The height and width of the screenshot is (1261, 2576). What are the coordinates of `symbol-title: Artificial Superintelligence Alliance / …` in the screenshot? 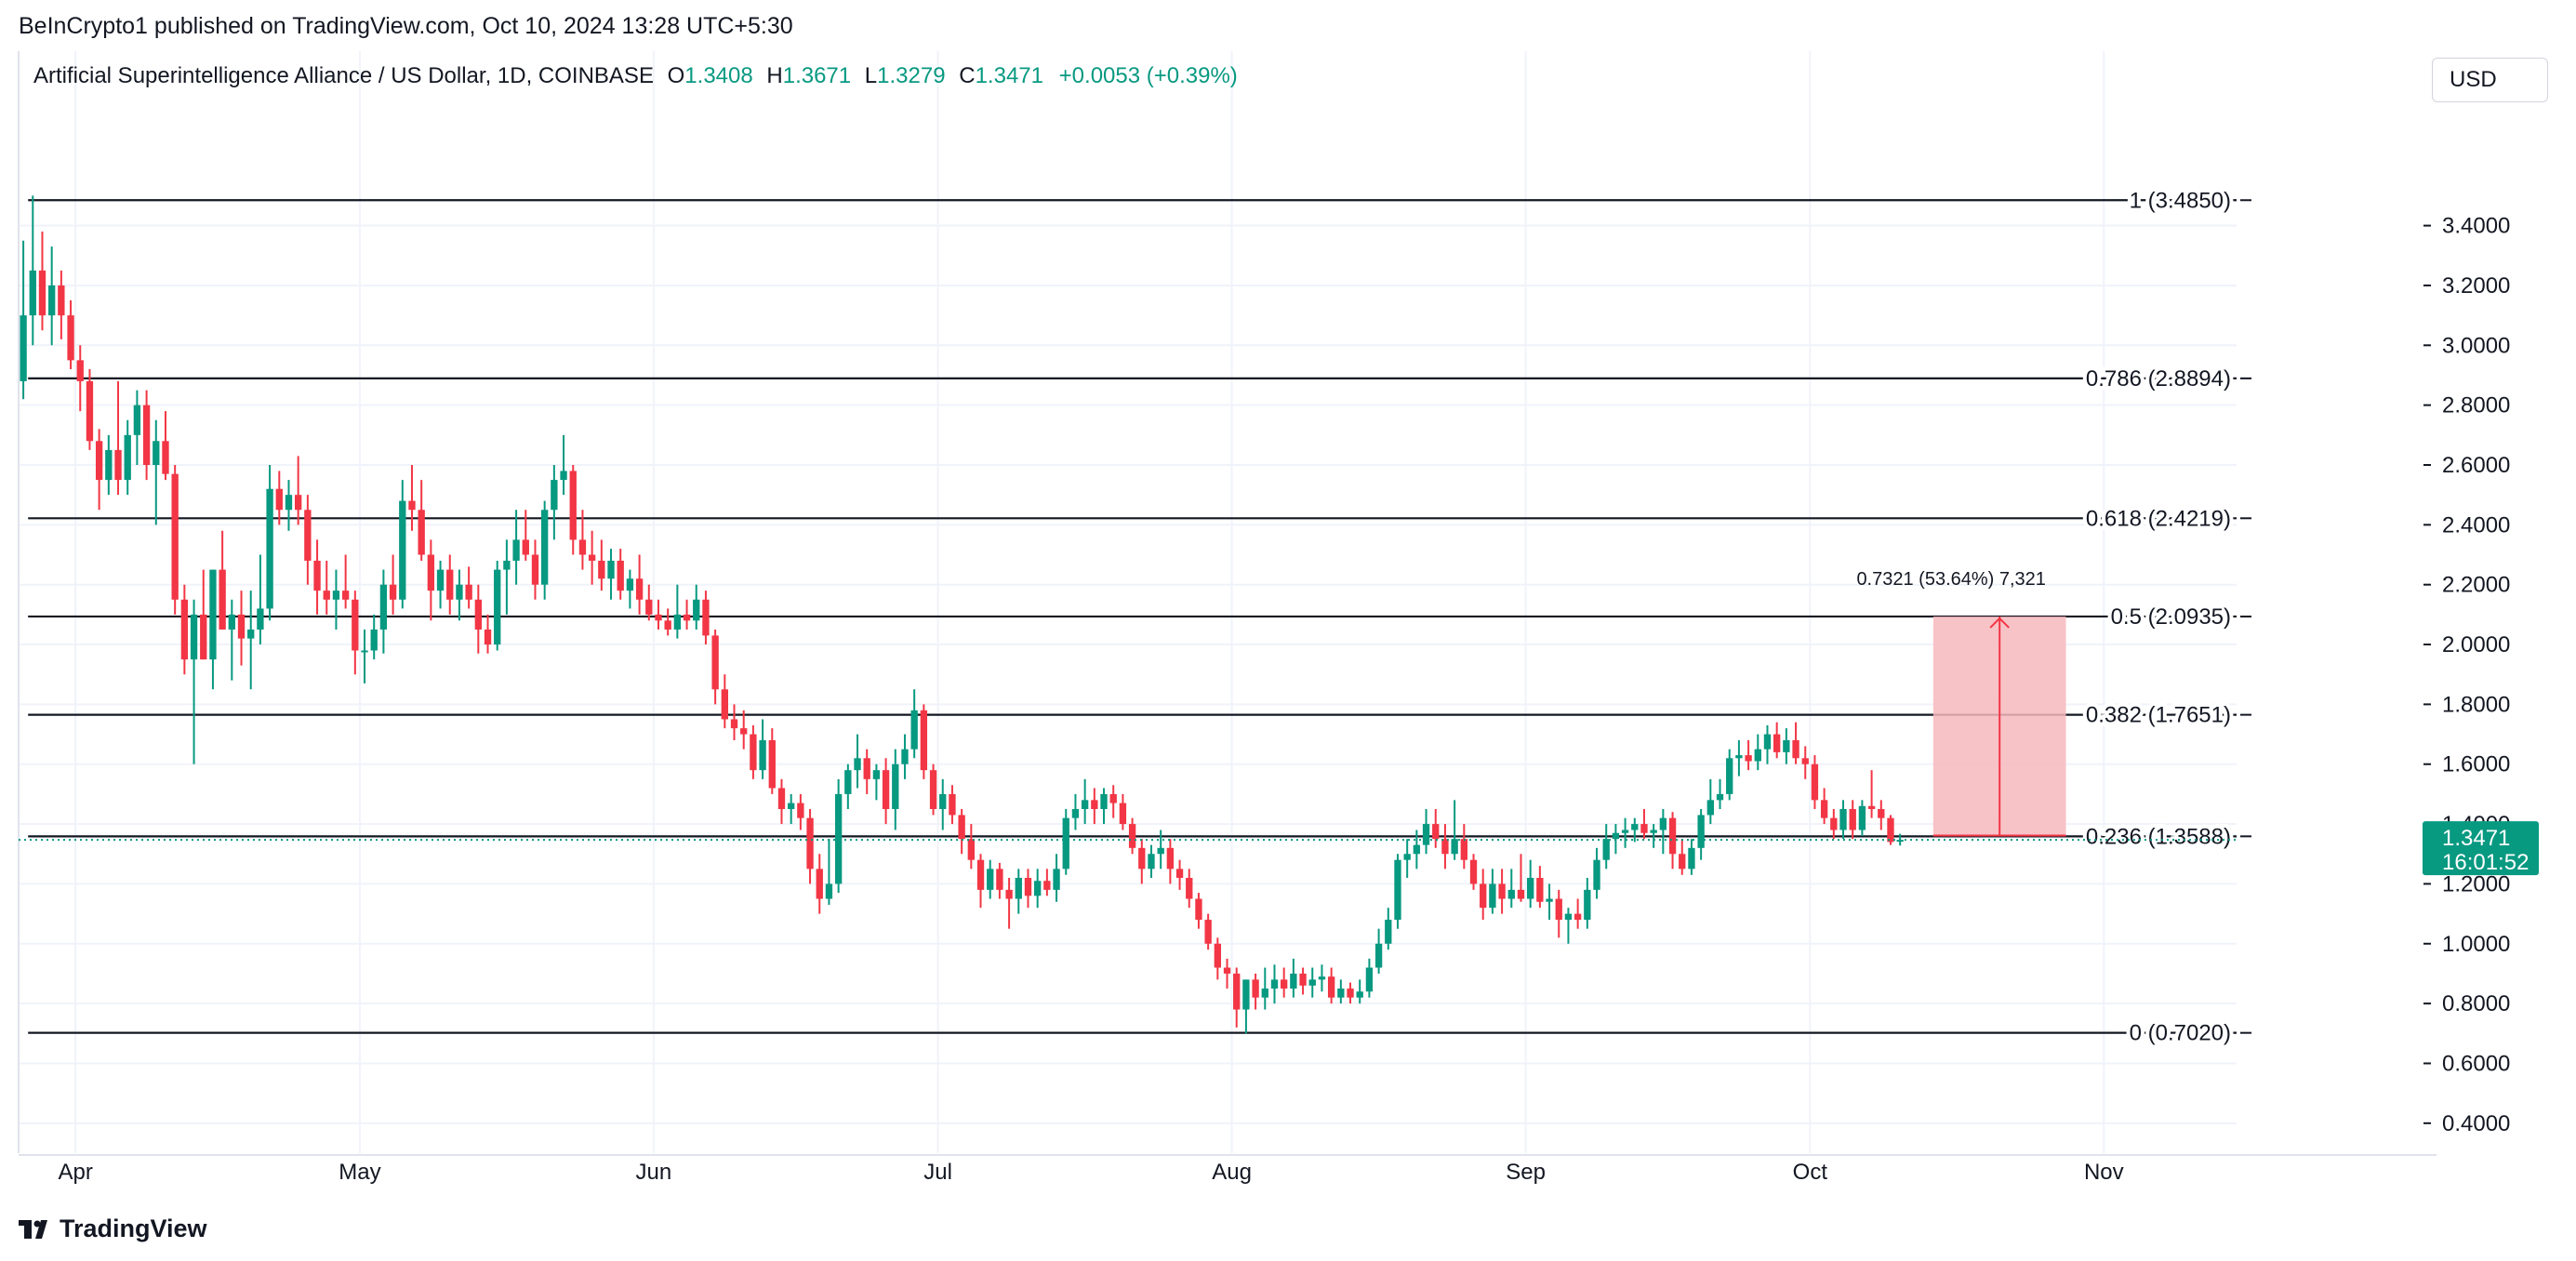 It's located at (343, 75).